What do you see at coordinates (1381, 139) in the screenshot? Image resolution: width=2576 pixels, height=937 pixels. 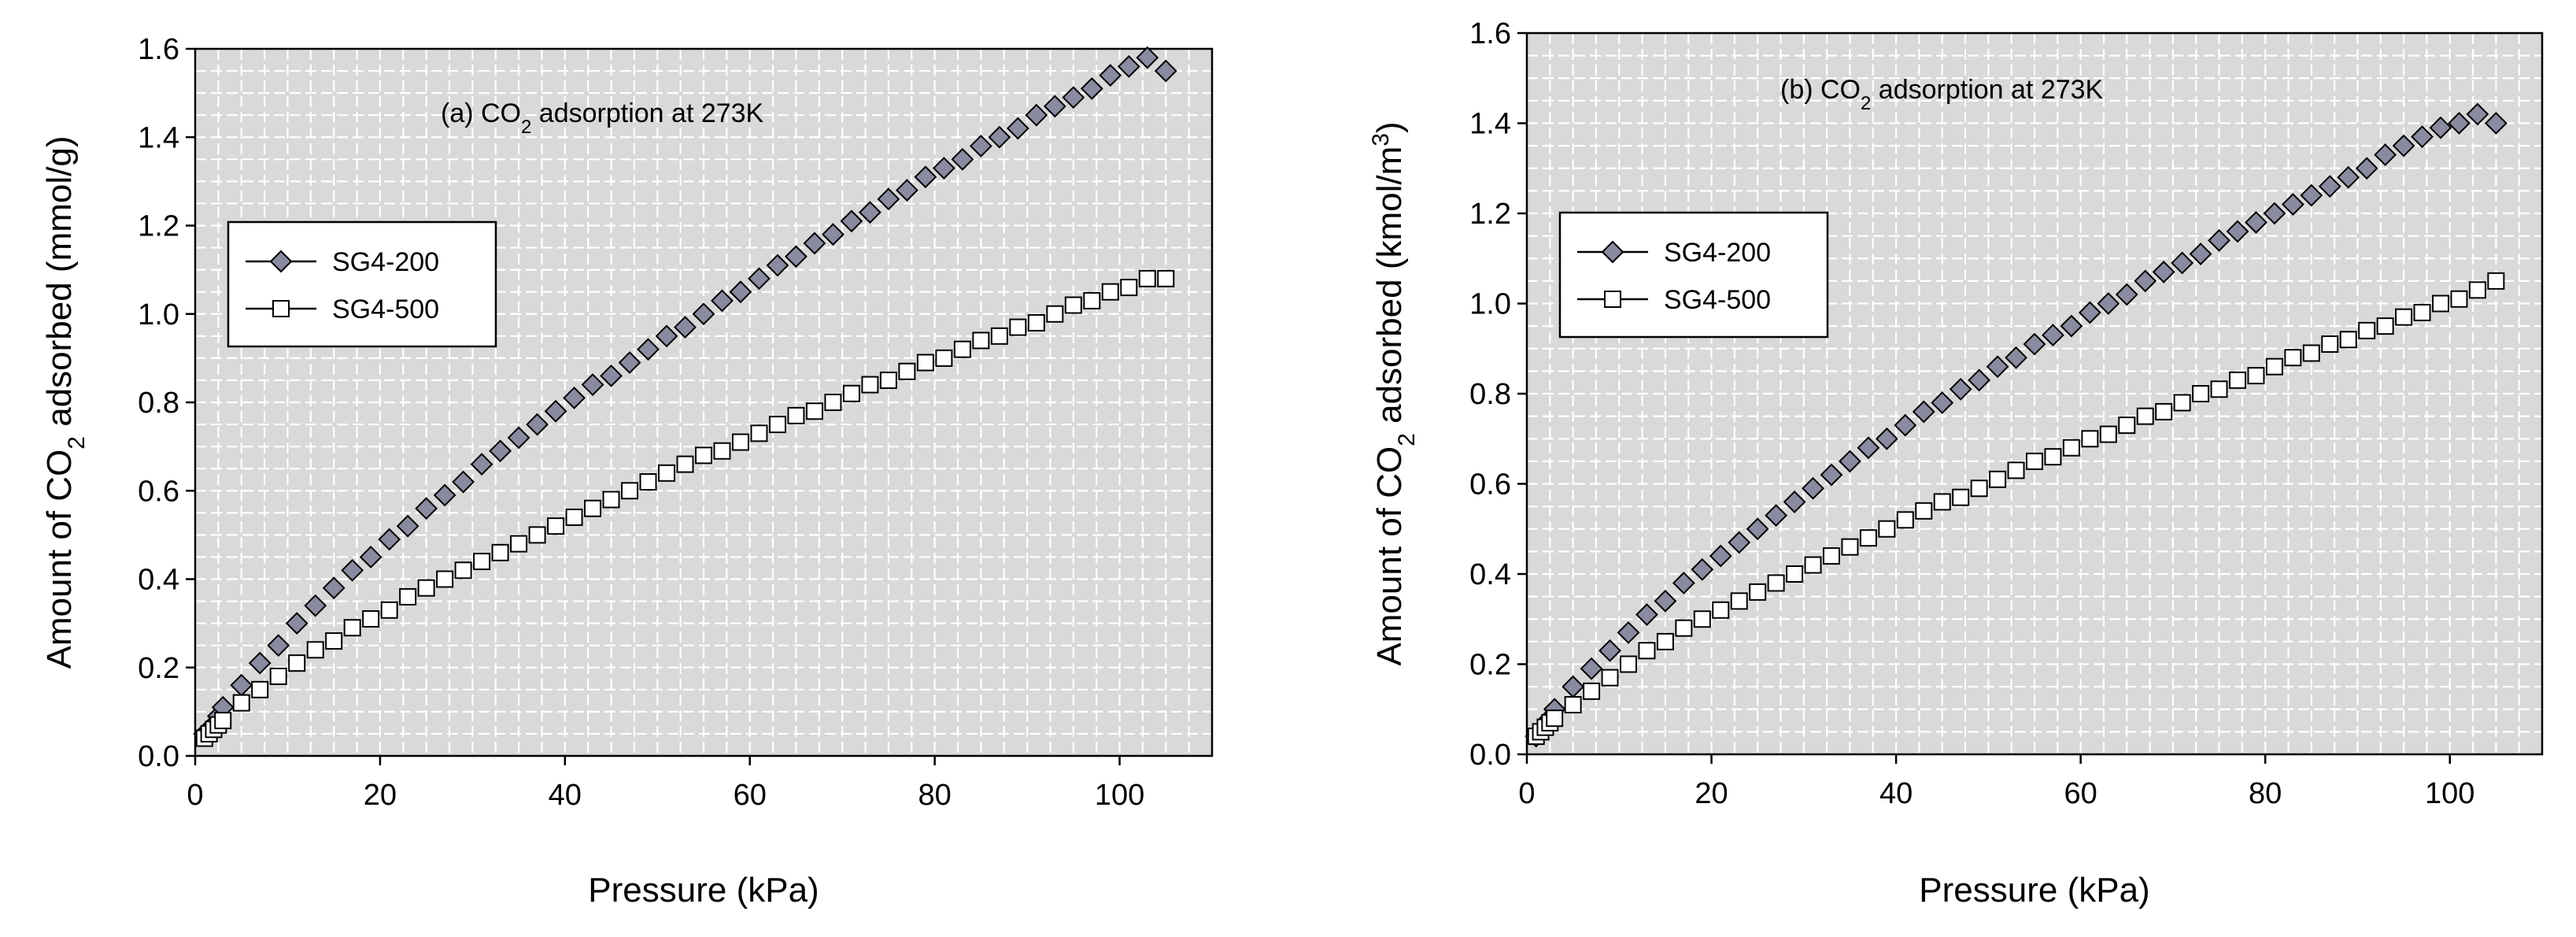 I see `y-axis-label-superscript: 3` at bounding box center [1381, 139].